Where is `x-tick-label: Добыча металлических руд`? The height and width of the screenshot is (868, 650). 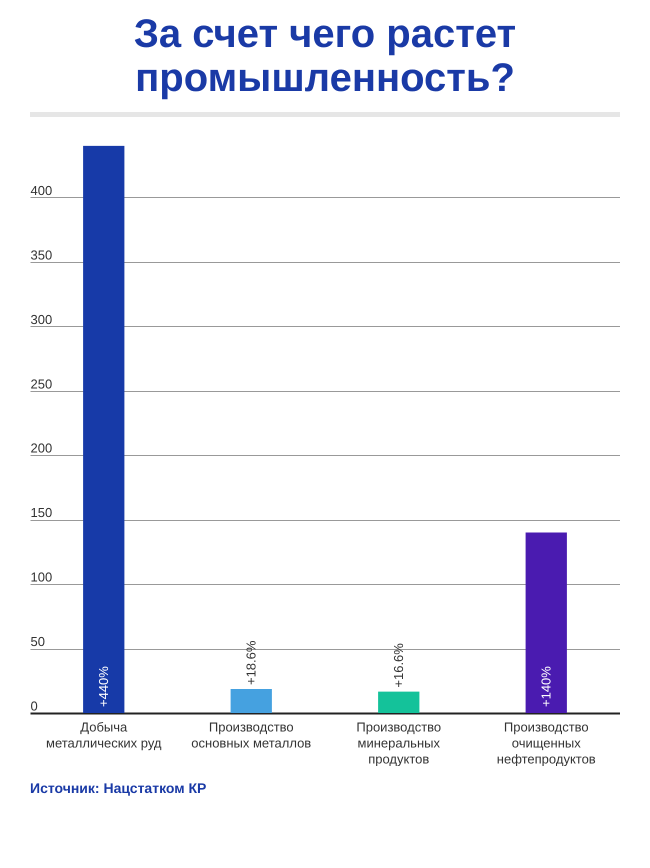 x-tick-label: Добыча металлических руд is located at coordinates (104, 735).